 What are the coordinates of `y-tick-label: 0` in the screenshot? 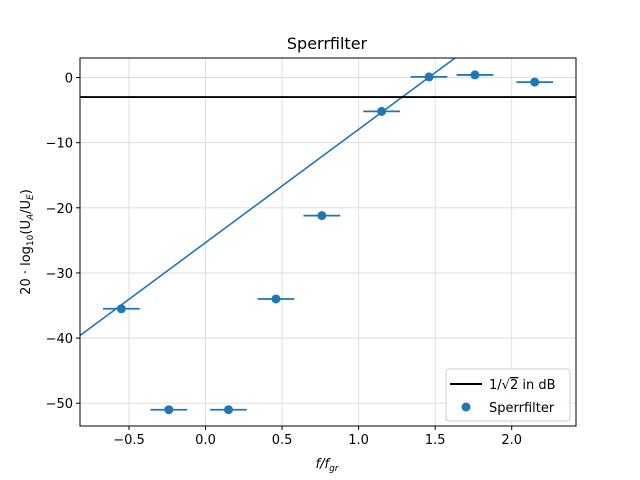 It's located at (69, 79).